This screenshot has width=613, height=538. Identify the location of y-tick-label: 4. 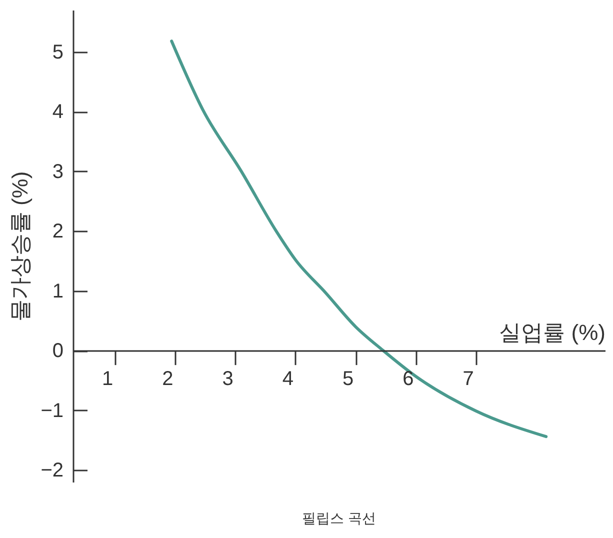
(58, 112).